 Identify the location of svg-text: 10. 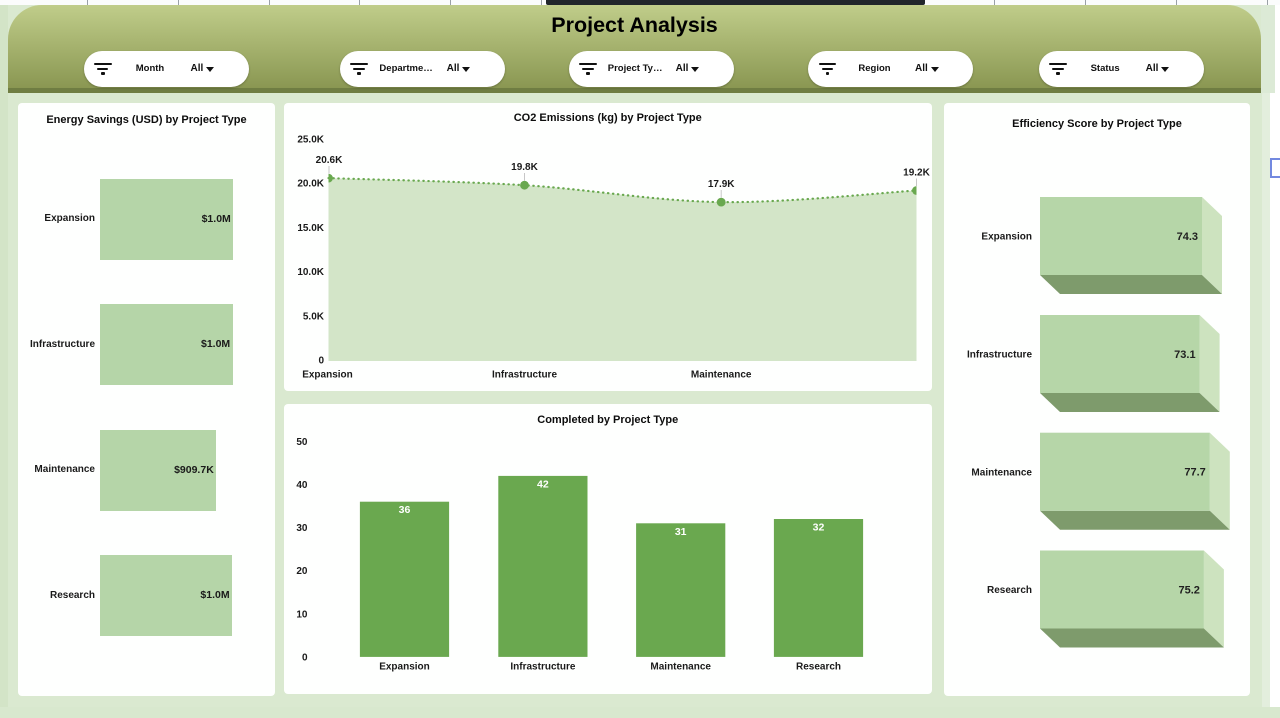
(302, 614).